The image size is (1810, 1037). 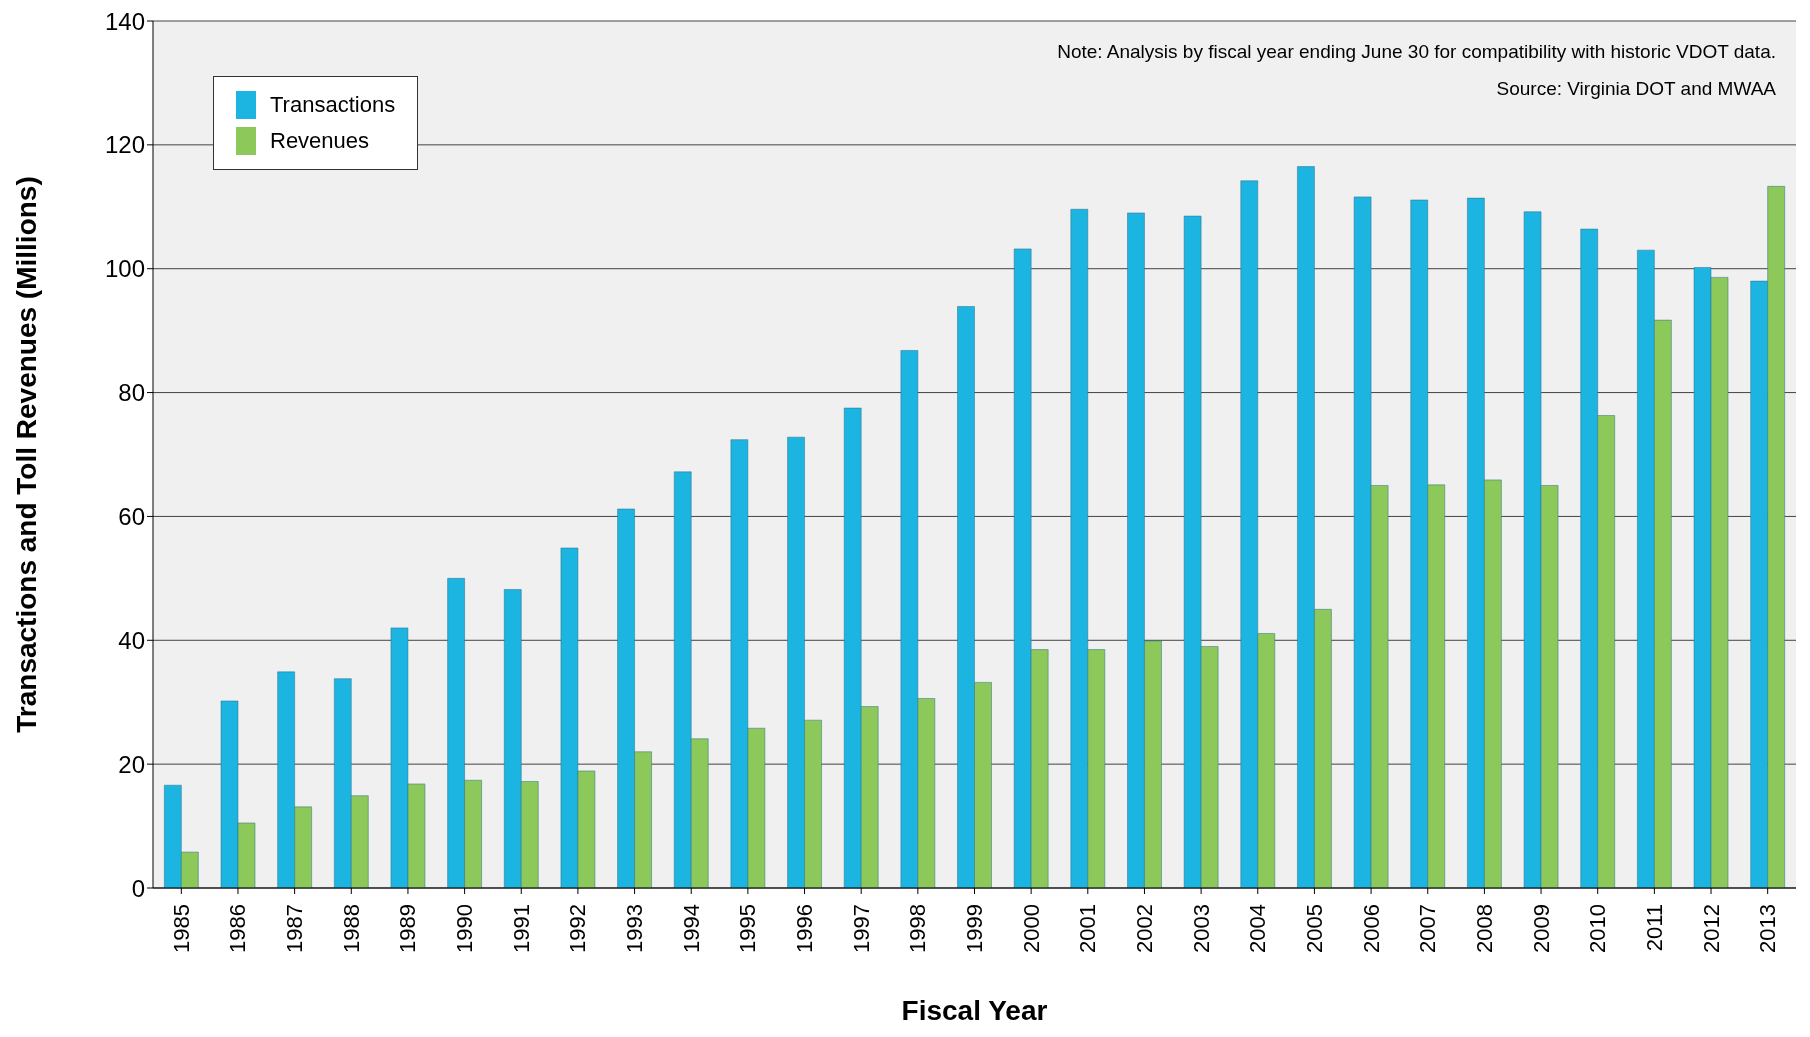 I want to click on x-tick-label: 2010, so click(x=1598, y=928).